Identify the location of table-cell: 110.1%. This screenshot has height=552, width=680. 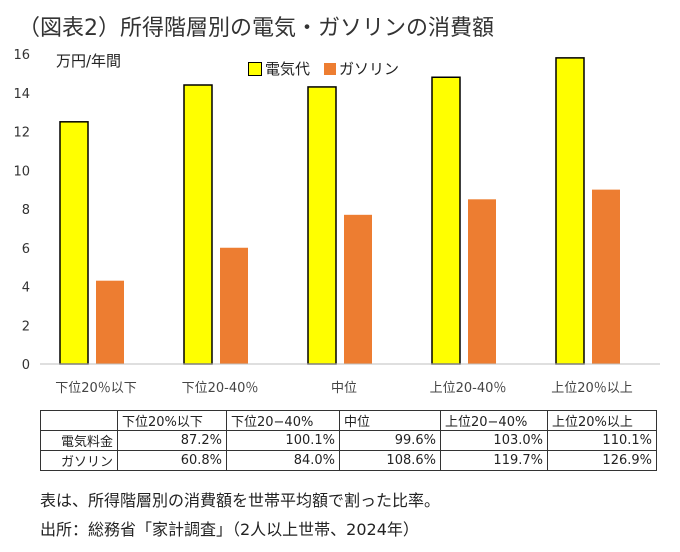
(602, 440).